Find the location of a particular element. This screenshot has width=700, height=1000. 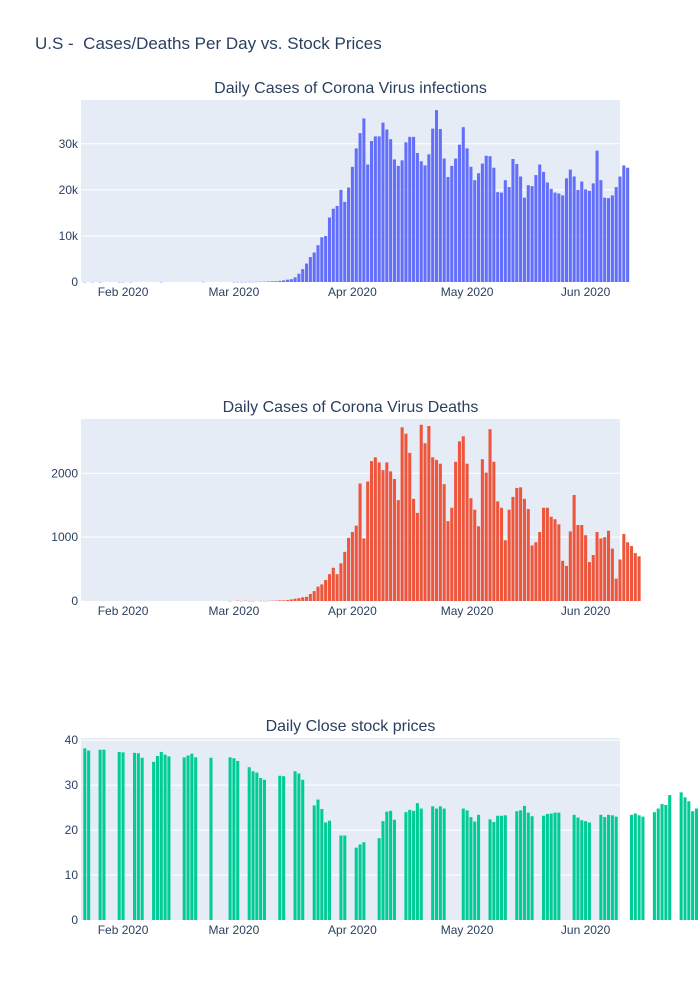

cases-plot-area is located at coordinates (350, 191).